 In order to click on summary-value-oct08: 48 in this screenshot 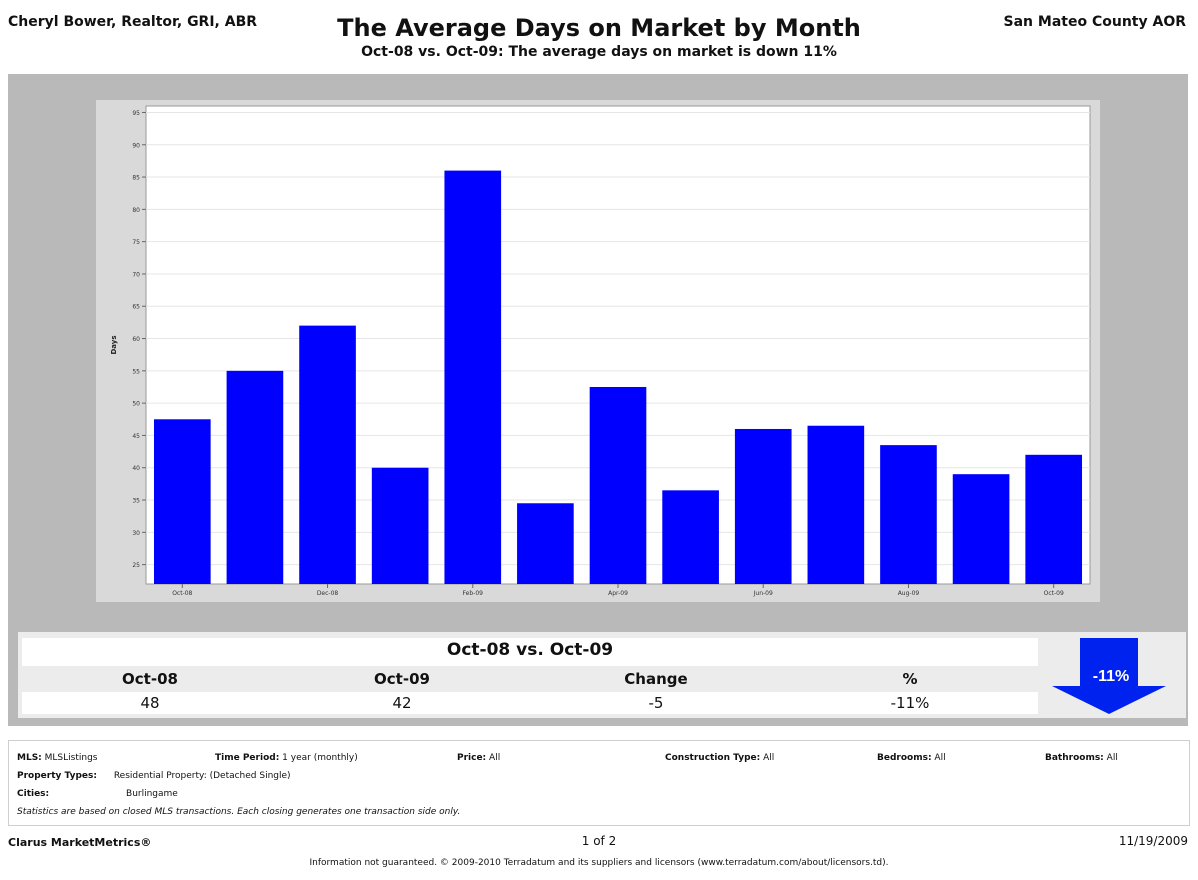, I will do `click(150, 703)`.